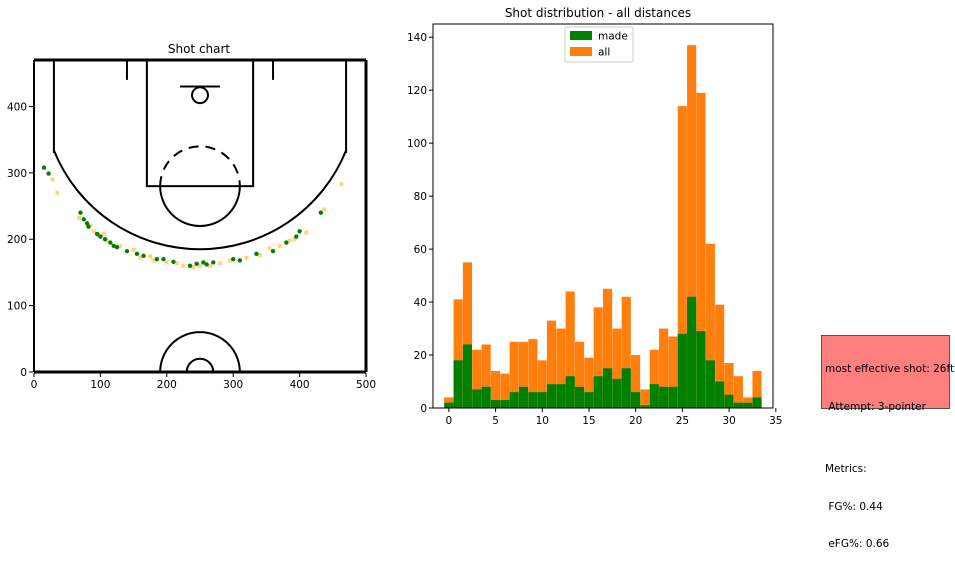 The width and height of the screenshot is (955, 563). Describe the element at coordinates (200, 200) in the screenshot. I see `three-point-arc` at that location.